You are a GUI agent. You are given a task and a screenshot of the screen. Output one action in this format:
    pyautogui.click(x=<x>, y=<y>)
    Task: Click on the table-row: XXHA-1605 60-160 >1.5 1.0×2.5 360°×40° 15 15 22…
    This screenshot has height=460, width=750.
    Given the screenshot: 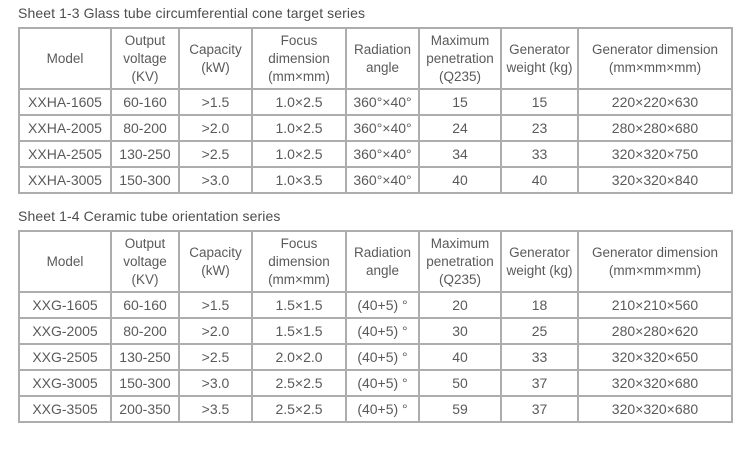 What is the action you would take?
    pyautogui.click(x=375, y=102)
    